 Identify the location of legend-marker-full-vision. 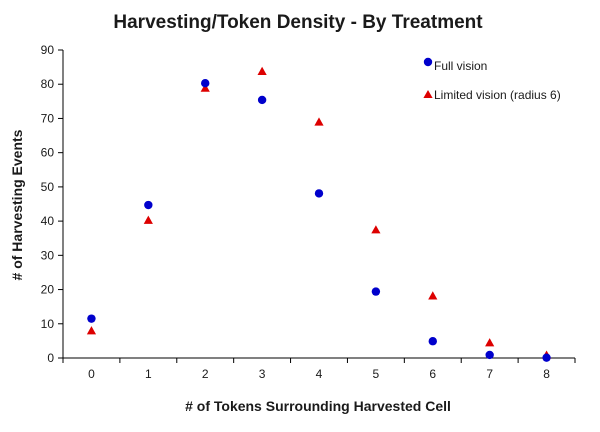
(428, 62).